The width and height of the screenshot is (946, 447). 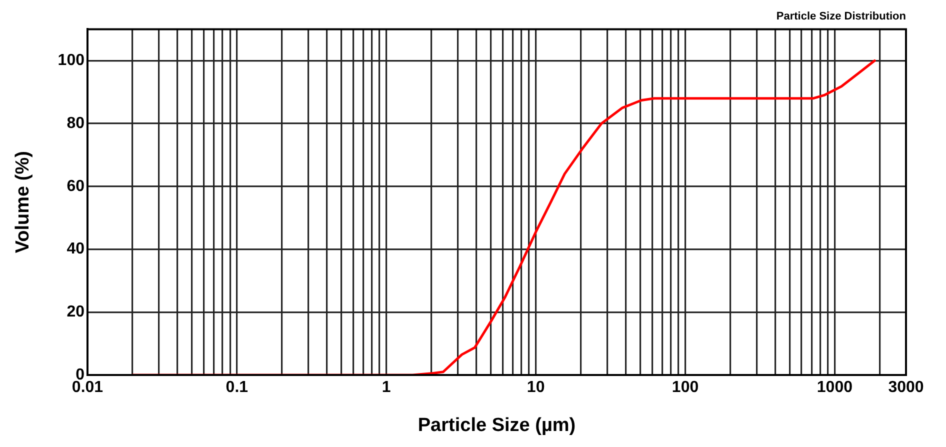 What do you see at coordinates (841, 16) in the screenshot?
I see `chart-title: Particle Size Distribution` at bounding box center [841, 16].